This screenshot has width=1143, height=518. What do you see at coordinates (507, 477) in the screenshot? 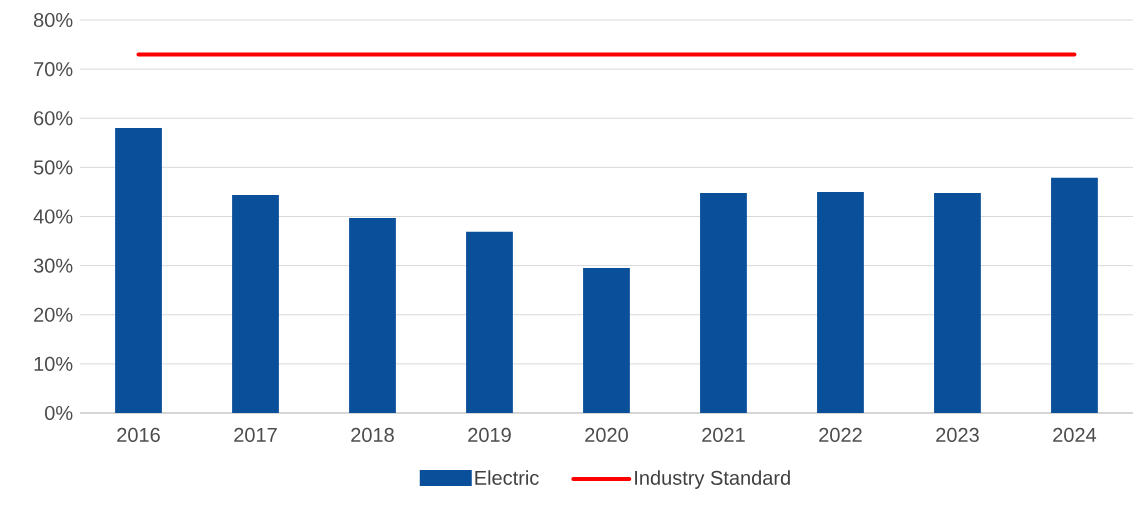
I see `legend-label: Electric` at bounding box center [507, 477].